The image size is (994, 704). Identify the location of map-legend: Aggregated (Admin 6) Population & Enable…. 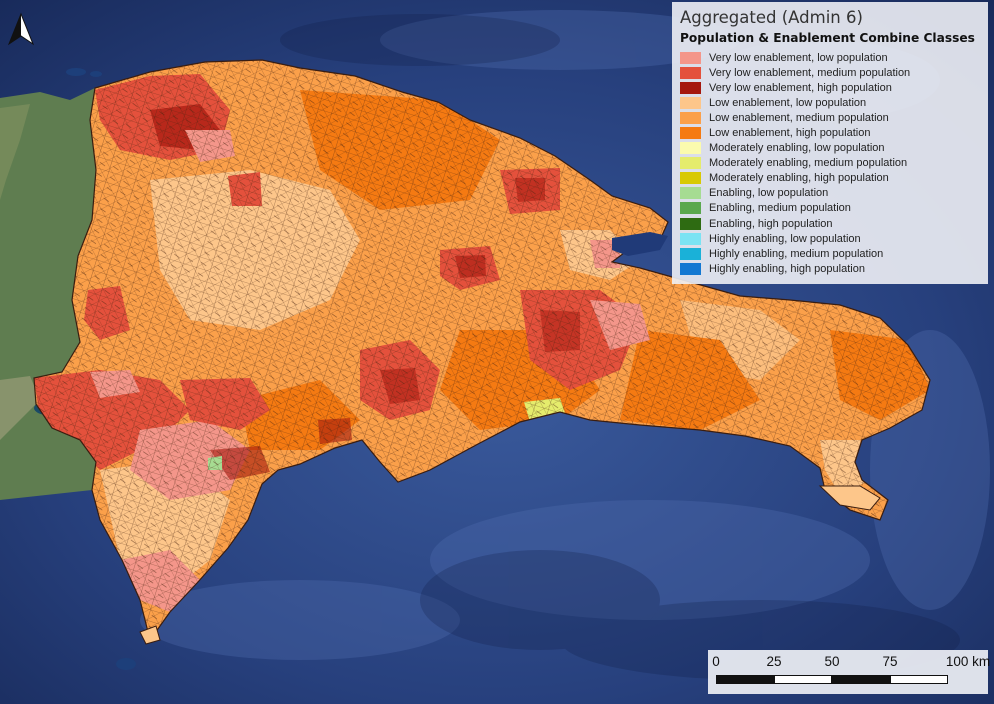
(830, 143).